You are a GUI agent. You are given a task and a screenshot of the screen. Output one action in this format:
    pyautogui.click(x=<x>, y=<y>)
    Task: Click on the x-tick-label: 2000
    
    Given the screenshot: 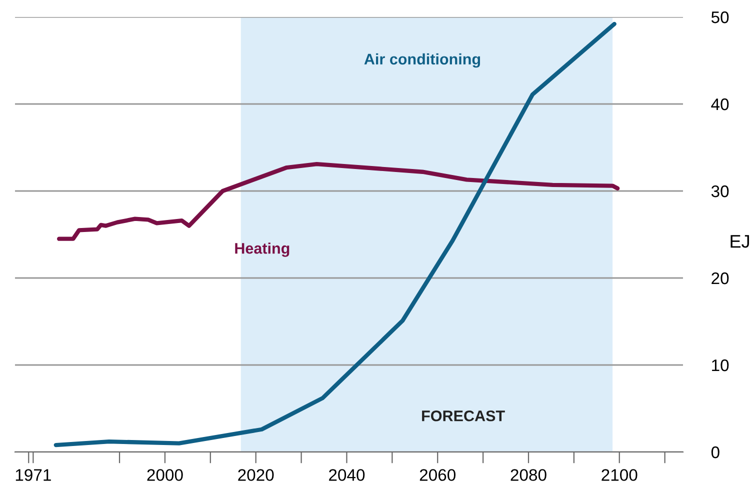 What is the action you would take?
    pyautogui.click(x=165, y=475)
    